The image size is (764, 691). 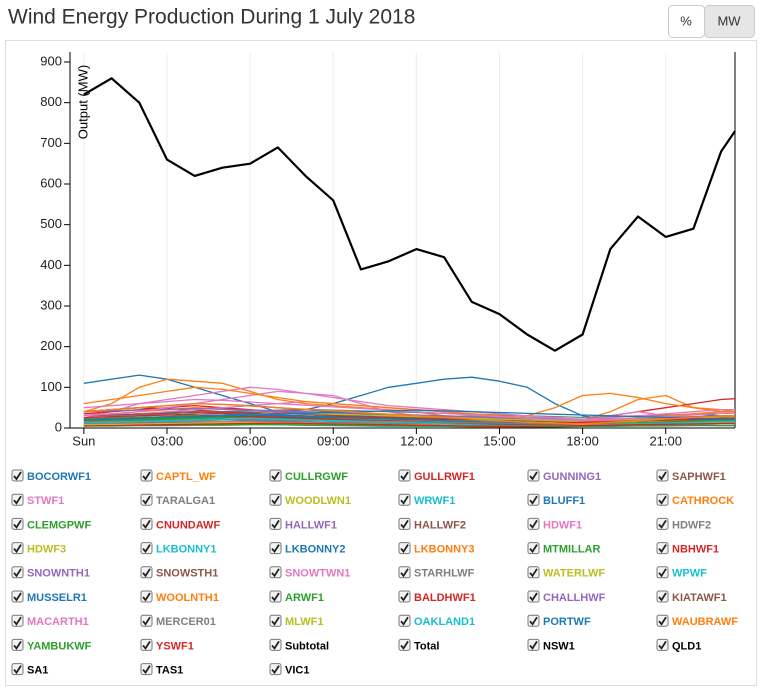 I want to click on legend-item: SNOWSTH1, so click(x=179, y=573).